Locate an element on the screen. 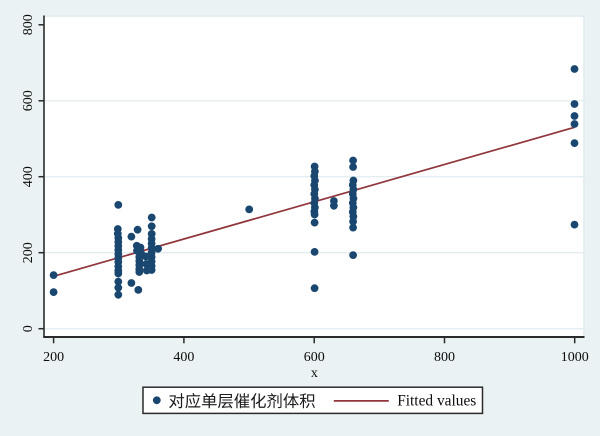 The image size is (600, 436). svg-text: 0 is located at coordinates (28, 328).